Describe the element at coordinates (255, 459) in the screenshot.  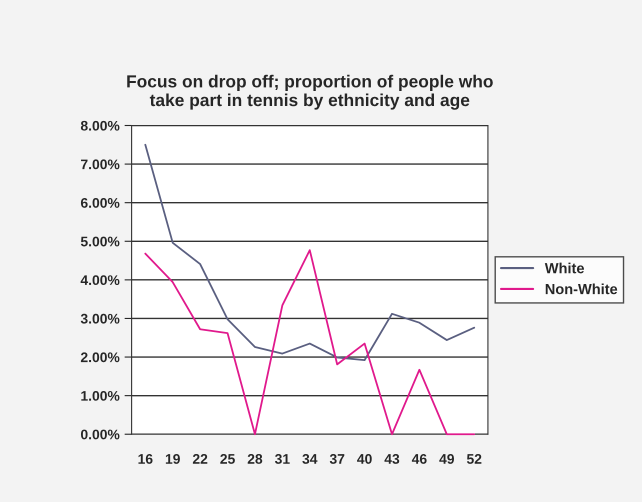
I see `x-tick-label: 28` at that location.